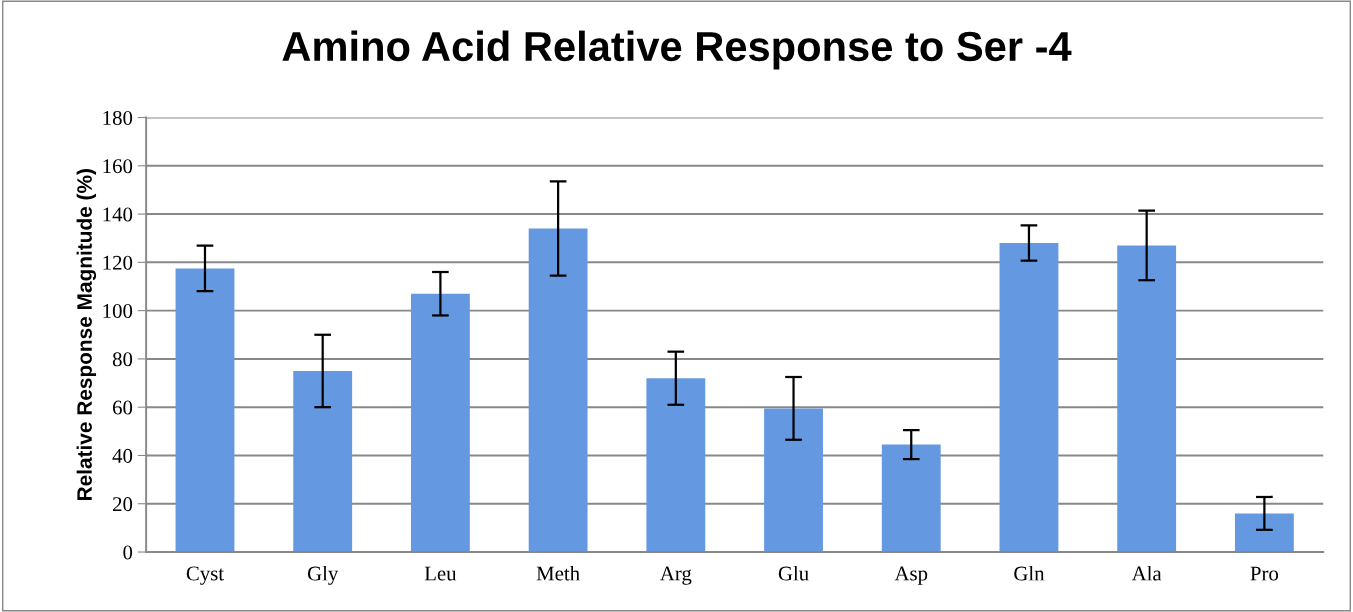 The height and width of the screenshot is (612, 1353). What do you see at coordinates (323, 575) in the screenshot?
I see `x-tick-label: Gly` at bounding box center [323, 575].